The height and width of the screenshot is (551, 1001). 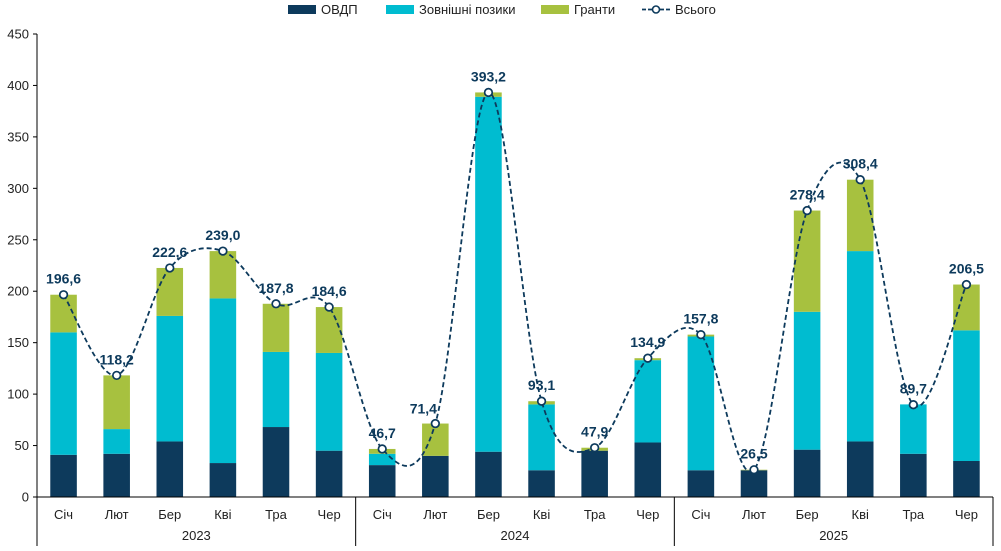 I want to click on total-label: 184,6, so click(x=329, y=291).